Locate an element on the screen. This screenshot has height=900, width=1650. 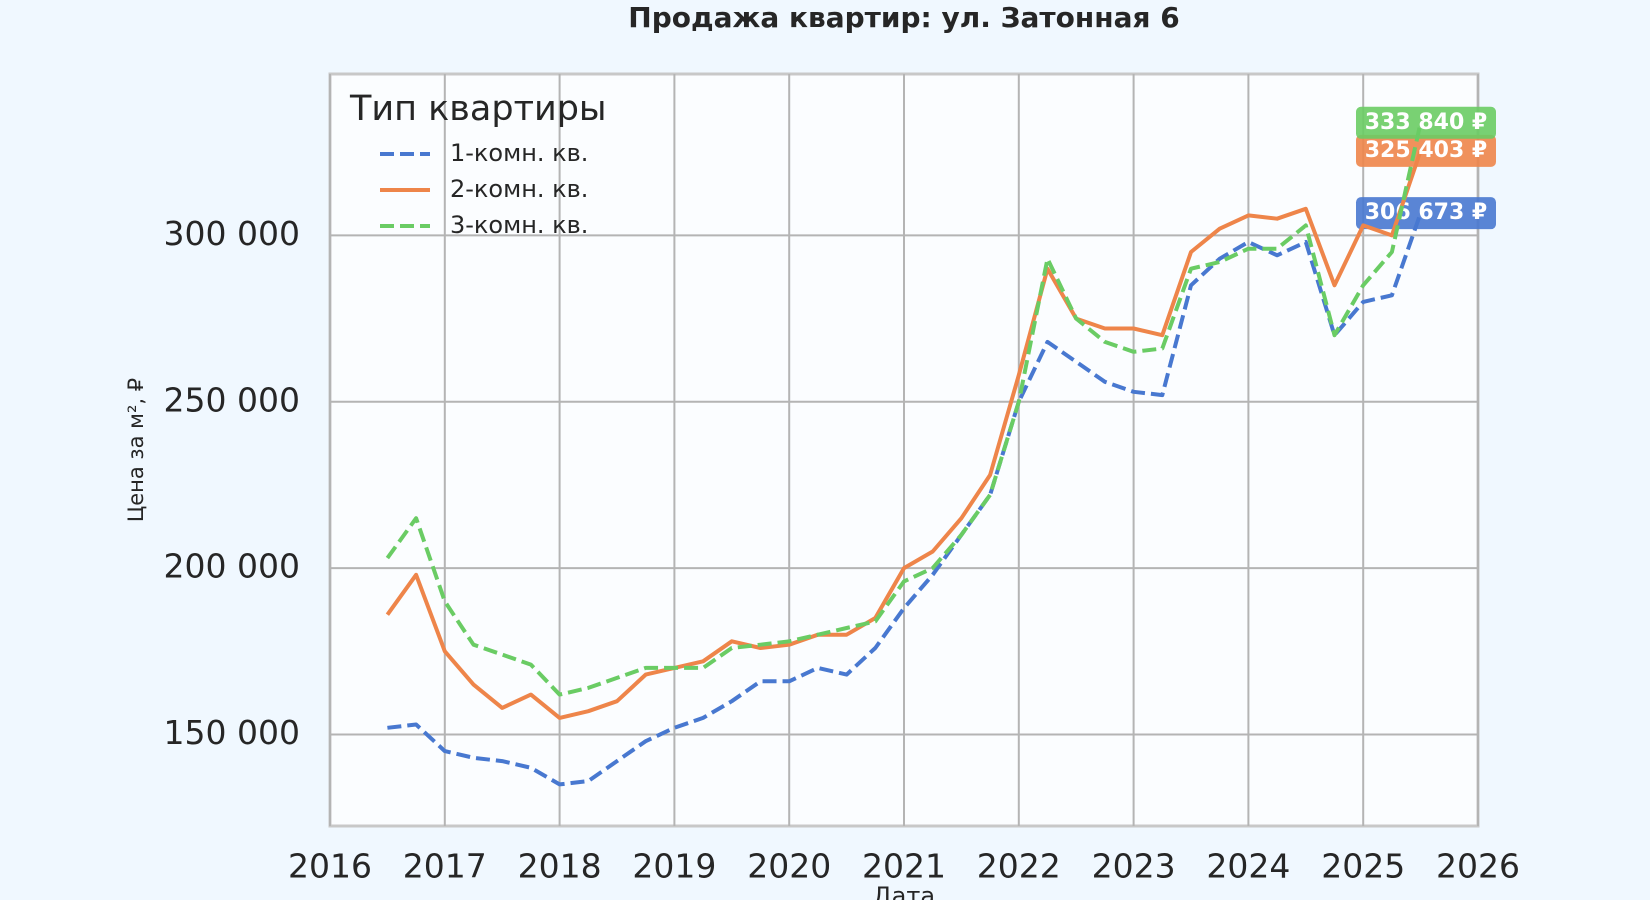
legend-title: Тип квартиры is located at coordinates (478, 109).